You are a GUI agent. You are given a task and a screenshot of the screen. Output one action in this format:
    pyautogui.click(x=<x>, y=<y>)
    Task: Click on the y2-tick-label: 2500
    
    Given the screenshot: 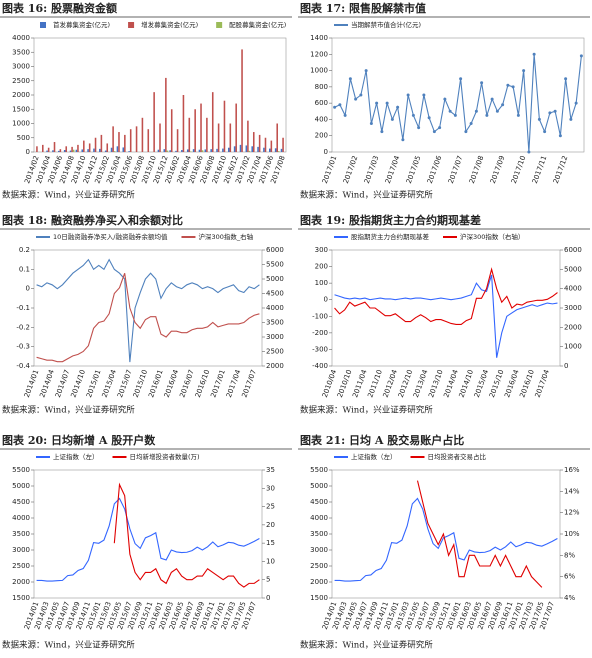 What is the action you would take?
    pyautogui.click(x=275, y=352)
    